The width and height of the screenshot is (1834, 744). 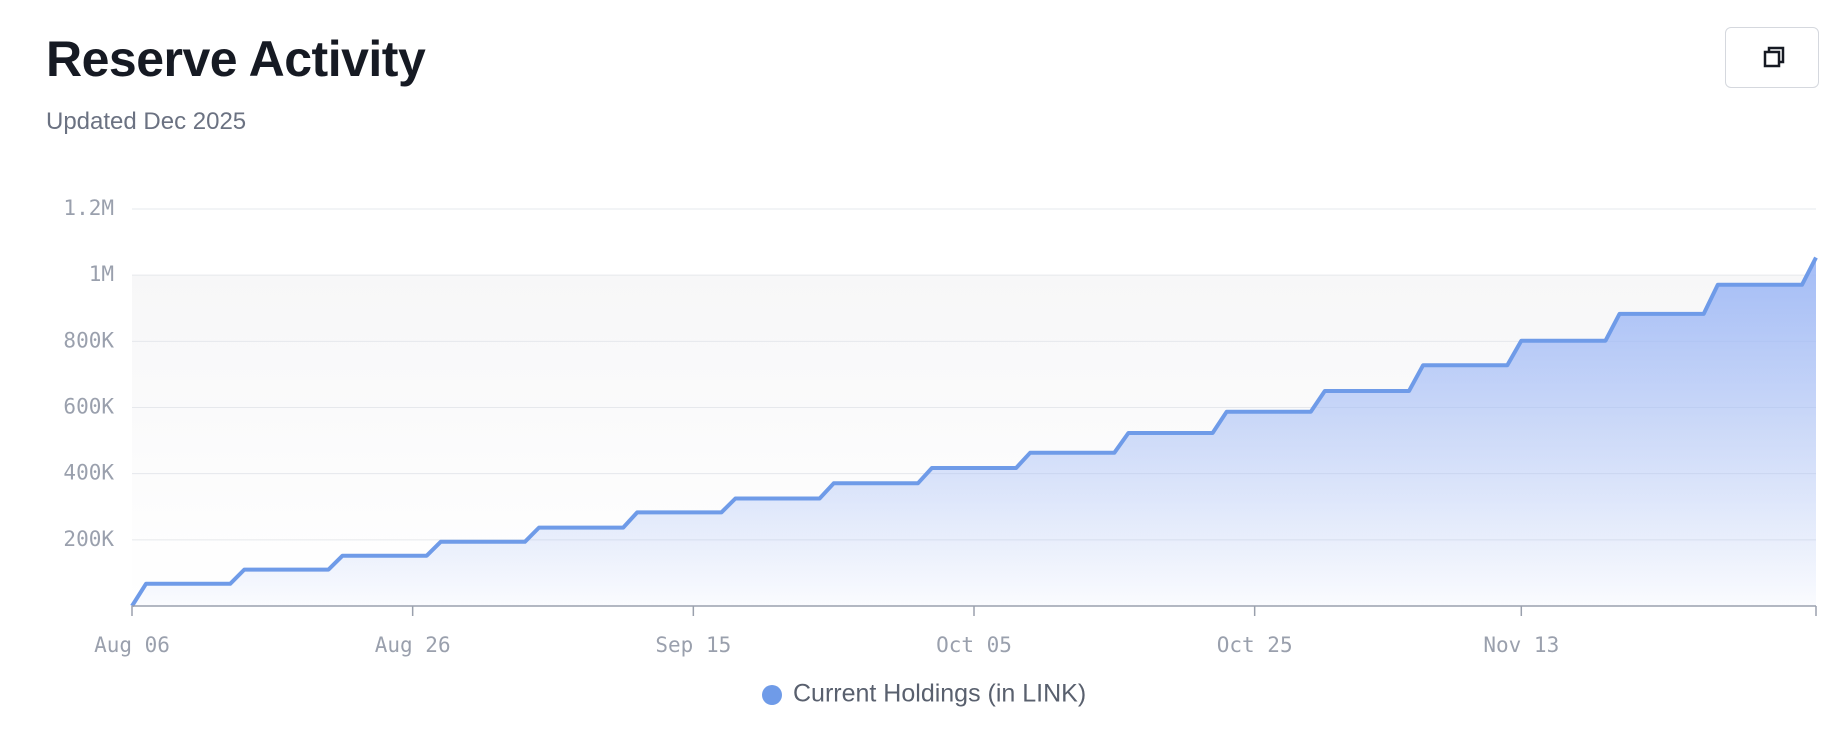 What do you see at coordinates (939, 694) in the screenshot?
I see `legend-label: Current Holdings (in LINK)` at bounding box center [939, 694].